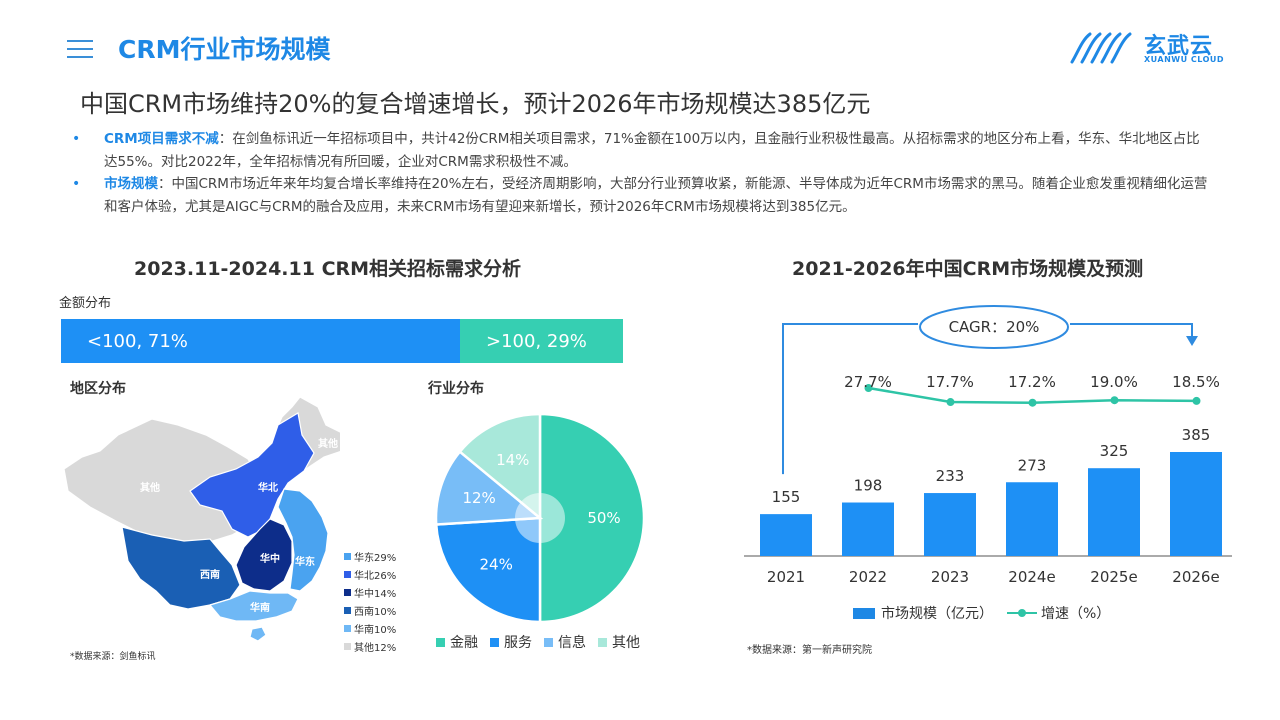 This screenshot has height=720, width=1280. What do you see at coordinates (98, 389) in the screenshot?
I see `region-label: 地区分布` at bounding box center [98, 389].